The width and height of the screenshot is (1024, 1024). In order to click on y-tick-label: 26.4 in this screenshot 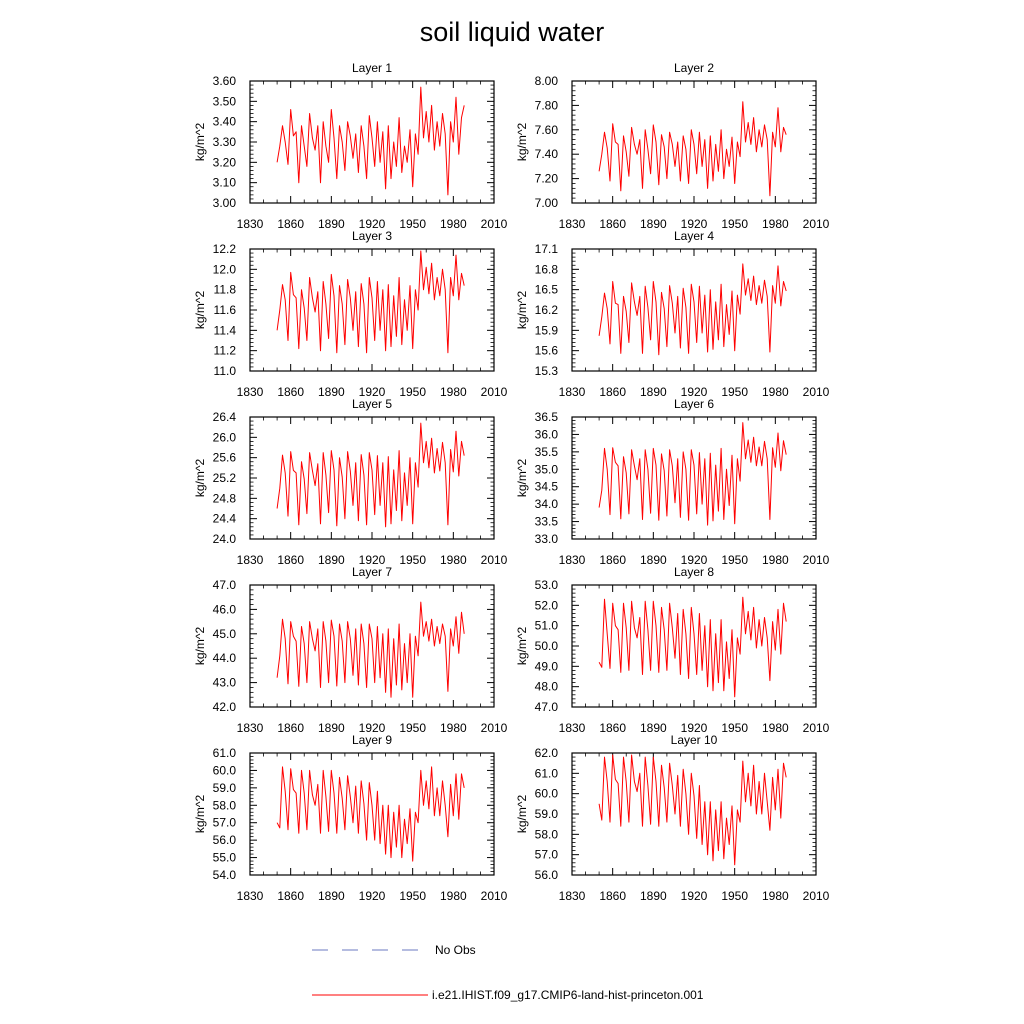, I will do `click(225, 417)`.